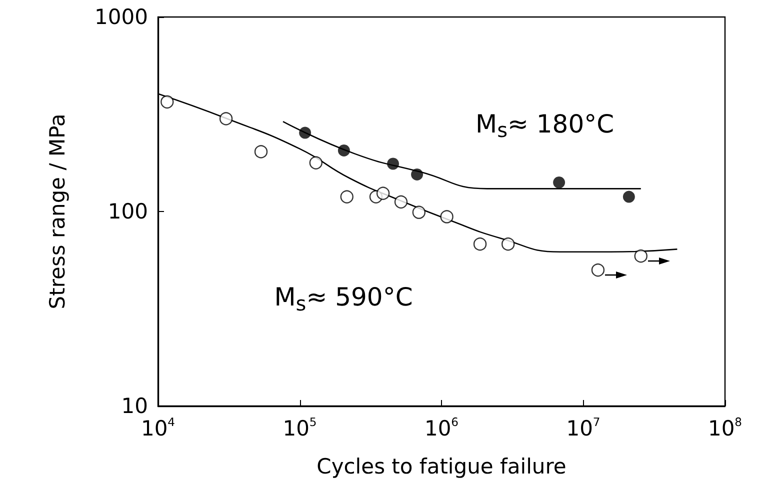  What do you see at coordinates (58, 212) in the screenshot?
I see `y-axis-title: Stress range / MPa` at bounding box center [58, 212].